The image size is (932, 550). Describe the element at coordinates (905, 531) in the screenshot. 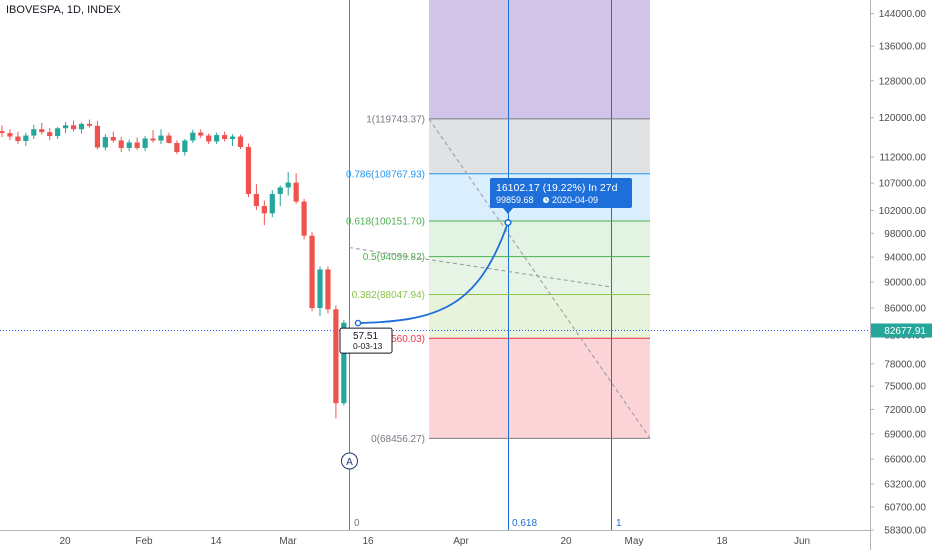

I see `y-tick-label: 58300.00` at that location.